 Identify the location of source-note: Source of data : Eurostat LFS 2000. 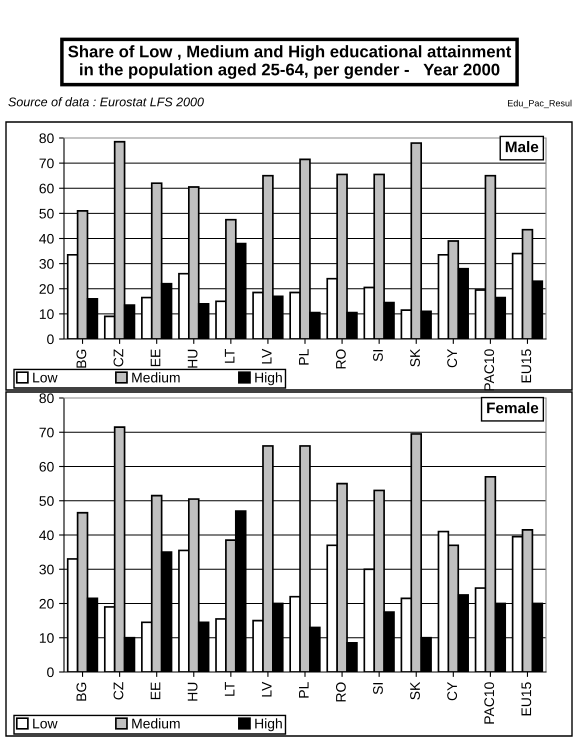
(106, 101).